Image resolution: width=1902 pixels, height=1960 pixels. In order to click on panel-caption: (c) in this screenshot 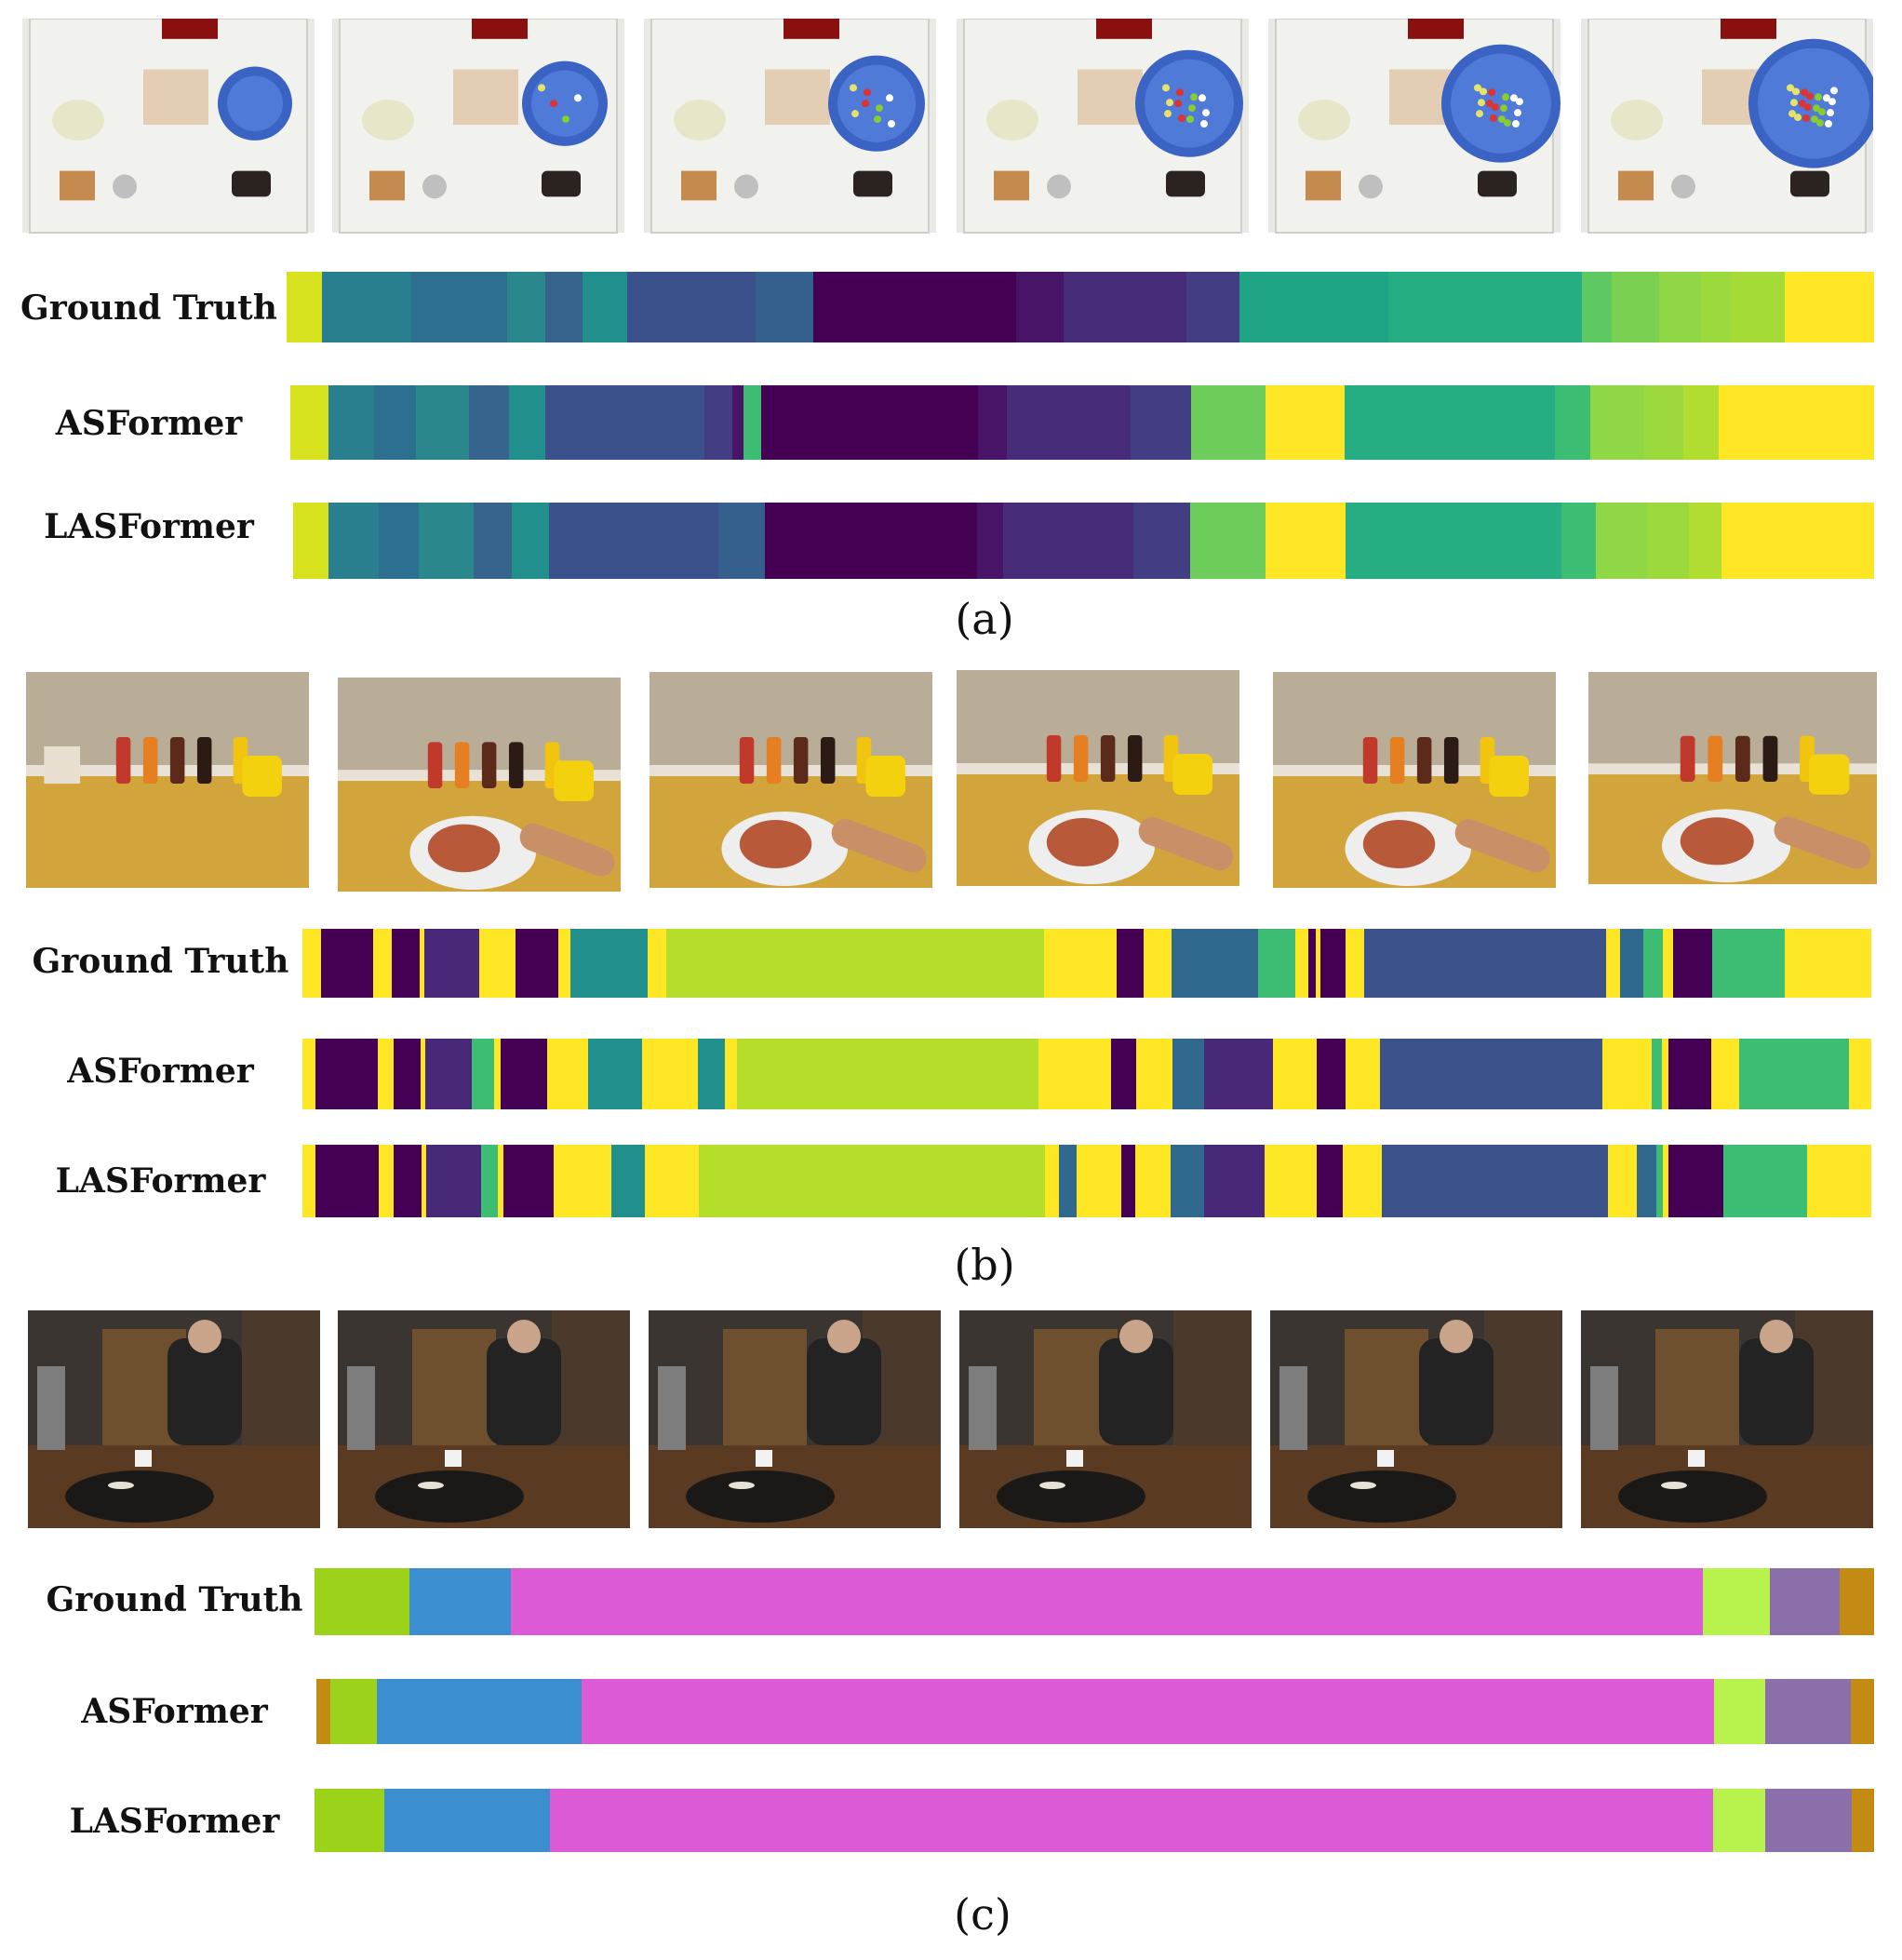, I will do `click(982, 1914)`.